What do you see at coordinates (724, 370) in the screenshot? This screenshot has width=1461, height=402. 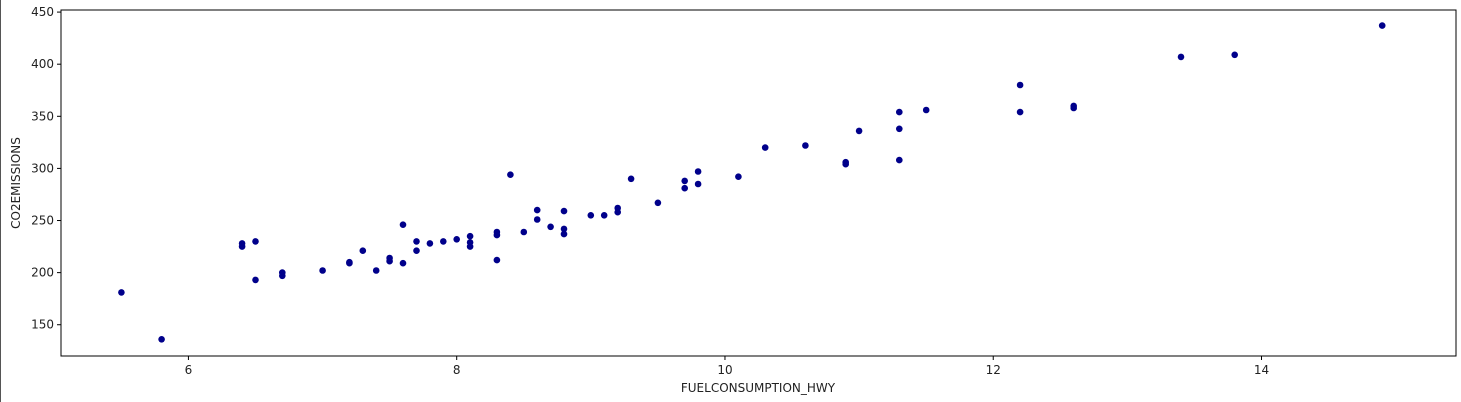 I see `x-tick-label: 10` at bounding box center [724, 370].